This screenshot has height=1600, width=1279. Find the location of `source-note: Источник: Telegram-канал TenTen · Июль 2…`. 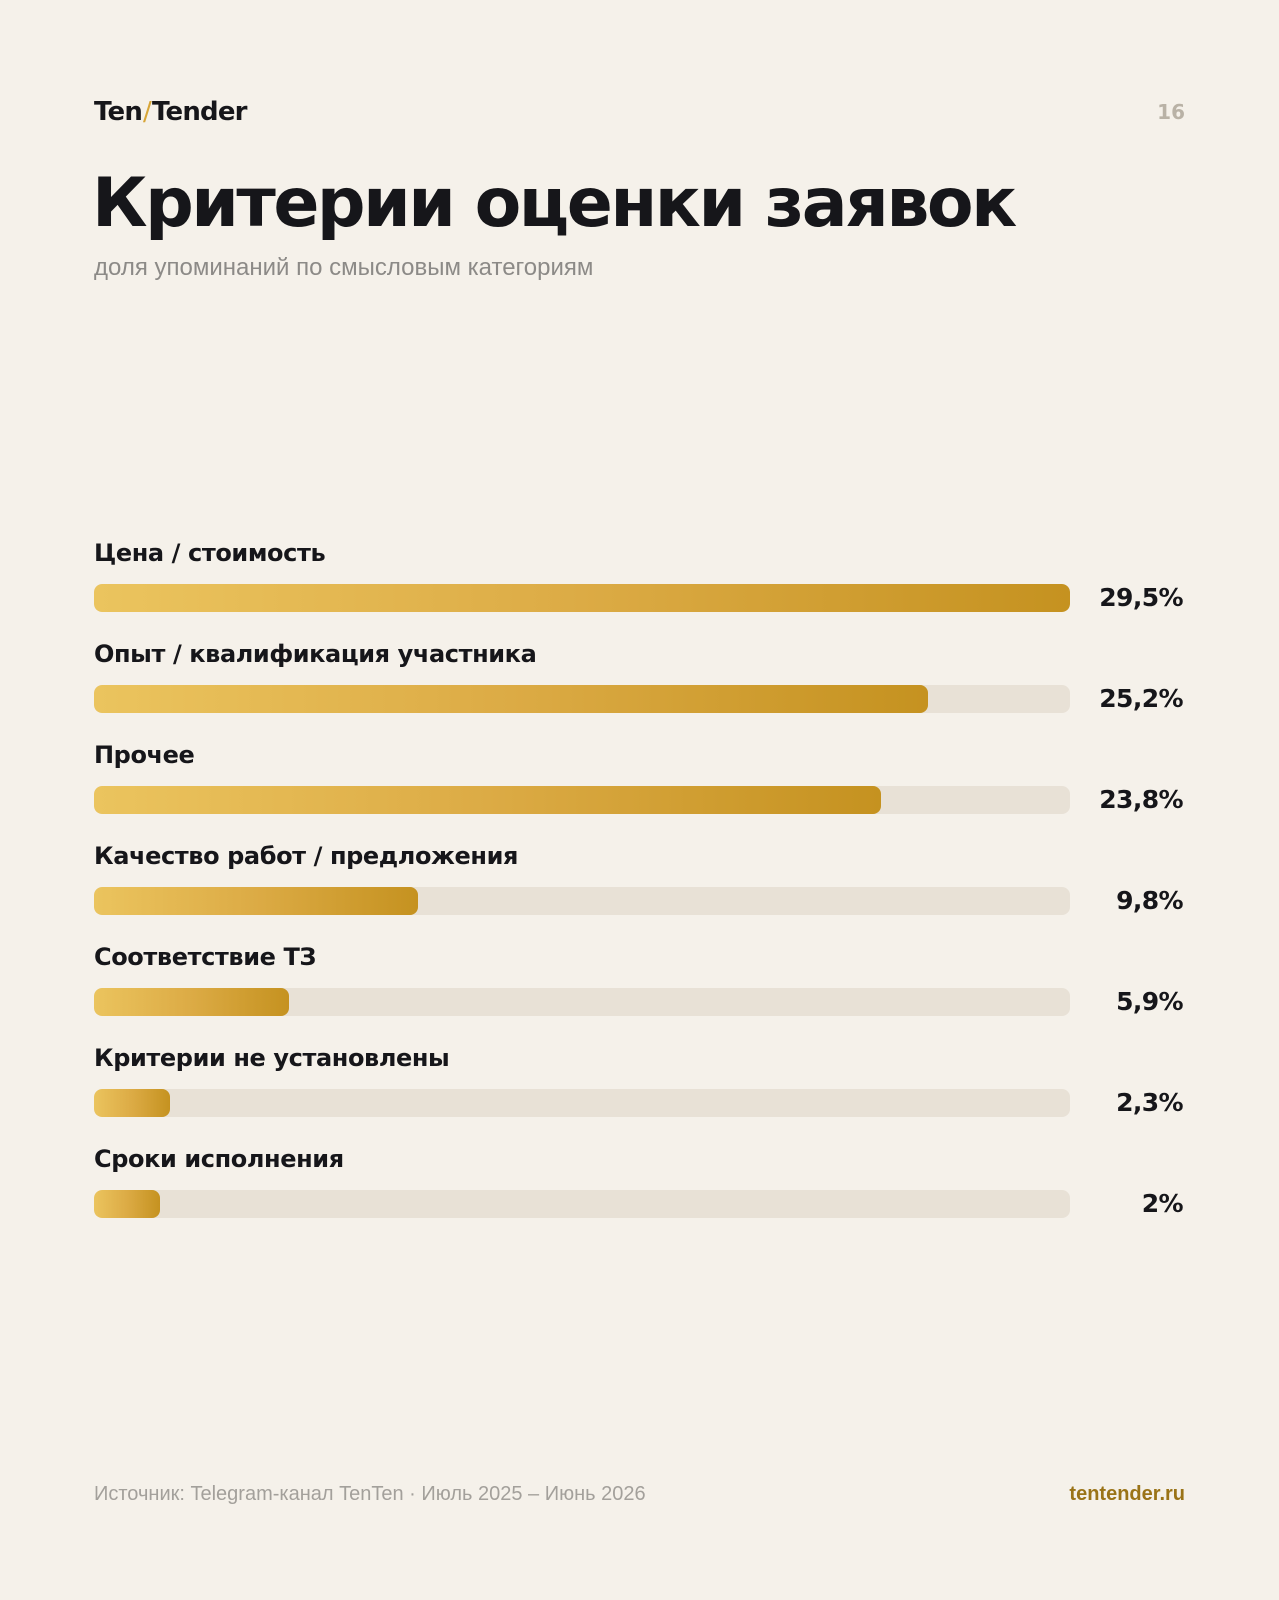

source-note: Источник: Telegram-канал TenTen · Июль 2… is located at coordinates (370, 1494).